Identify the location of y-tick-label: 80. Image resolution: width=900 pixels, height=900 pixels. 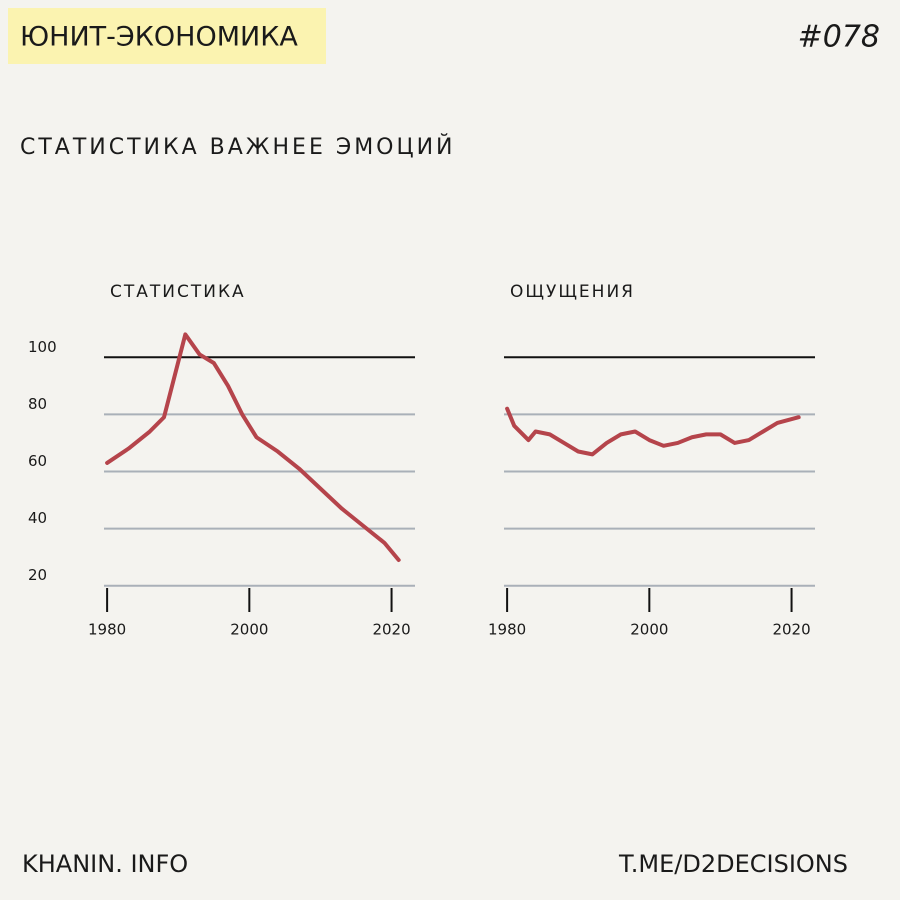
(37, 404).